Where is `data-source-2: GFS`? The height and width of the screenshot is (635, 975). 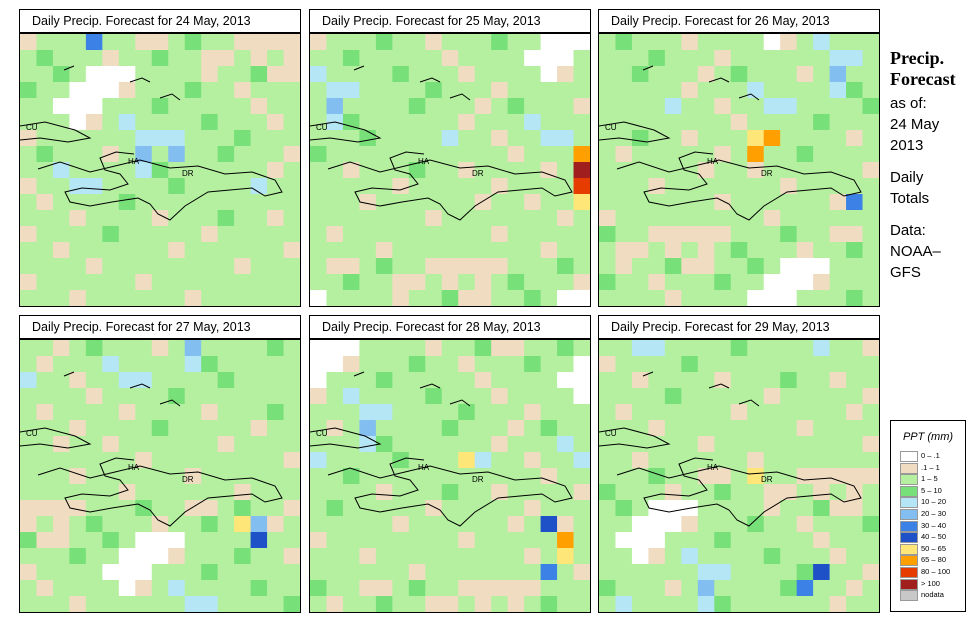 data-source-2: GFS is located at coordinates (905, 272).